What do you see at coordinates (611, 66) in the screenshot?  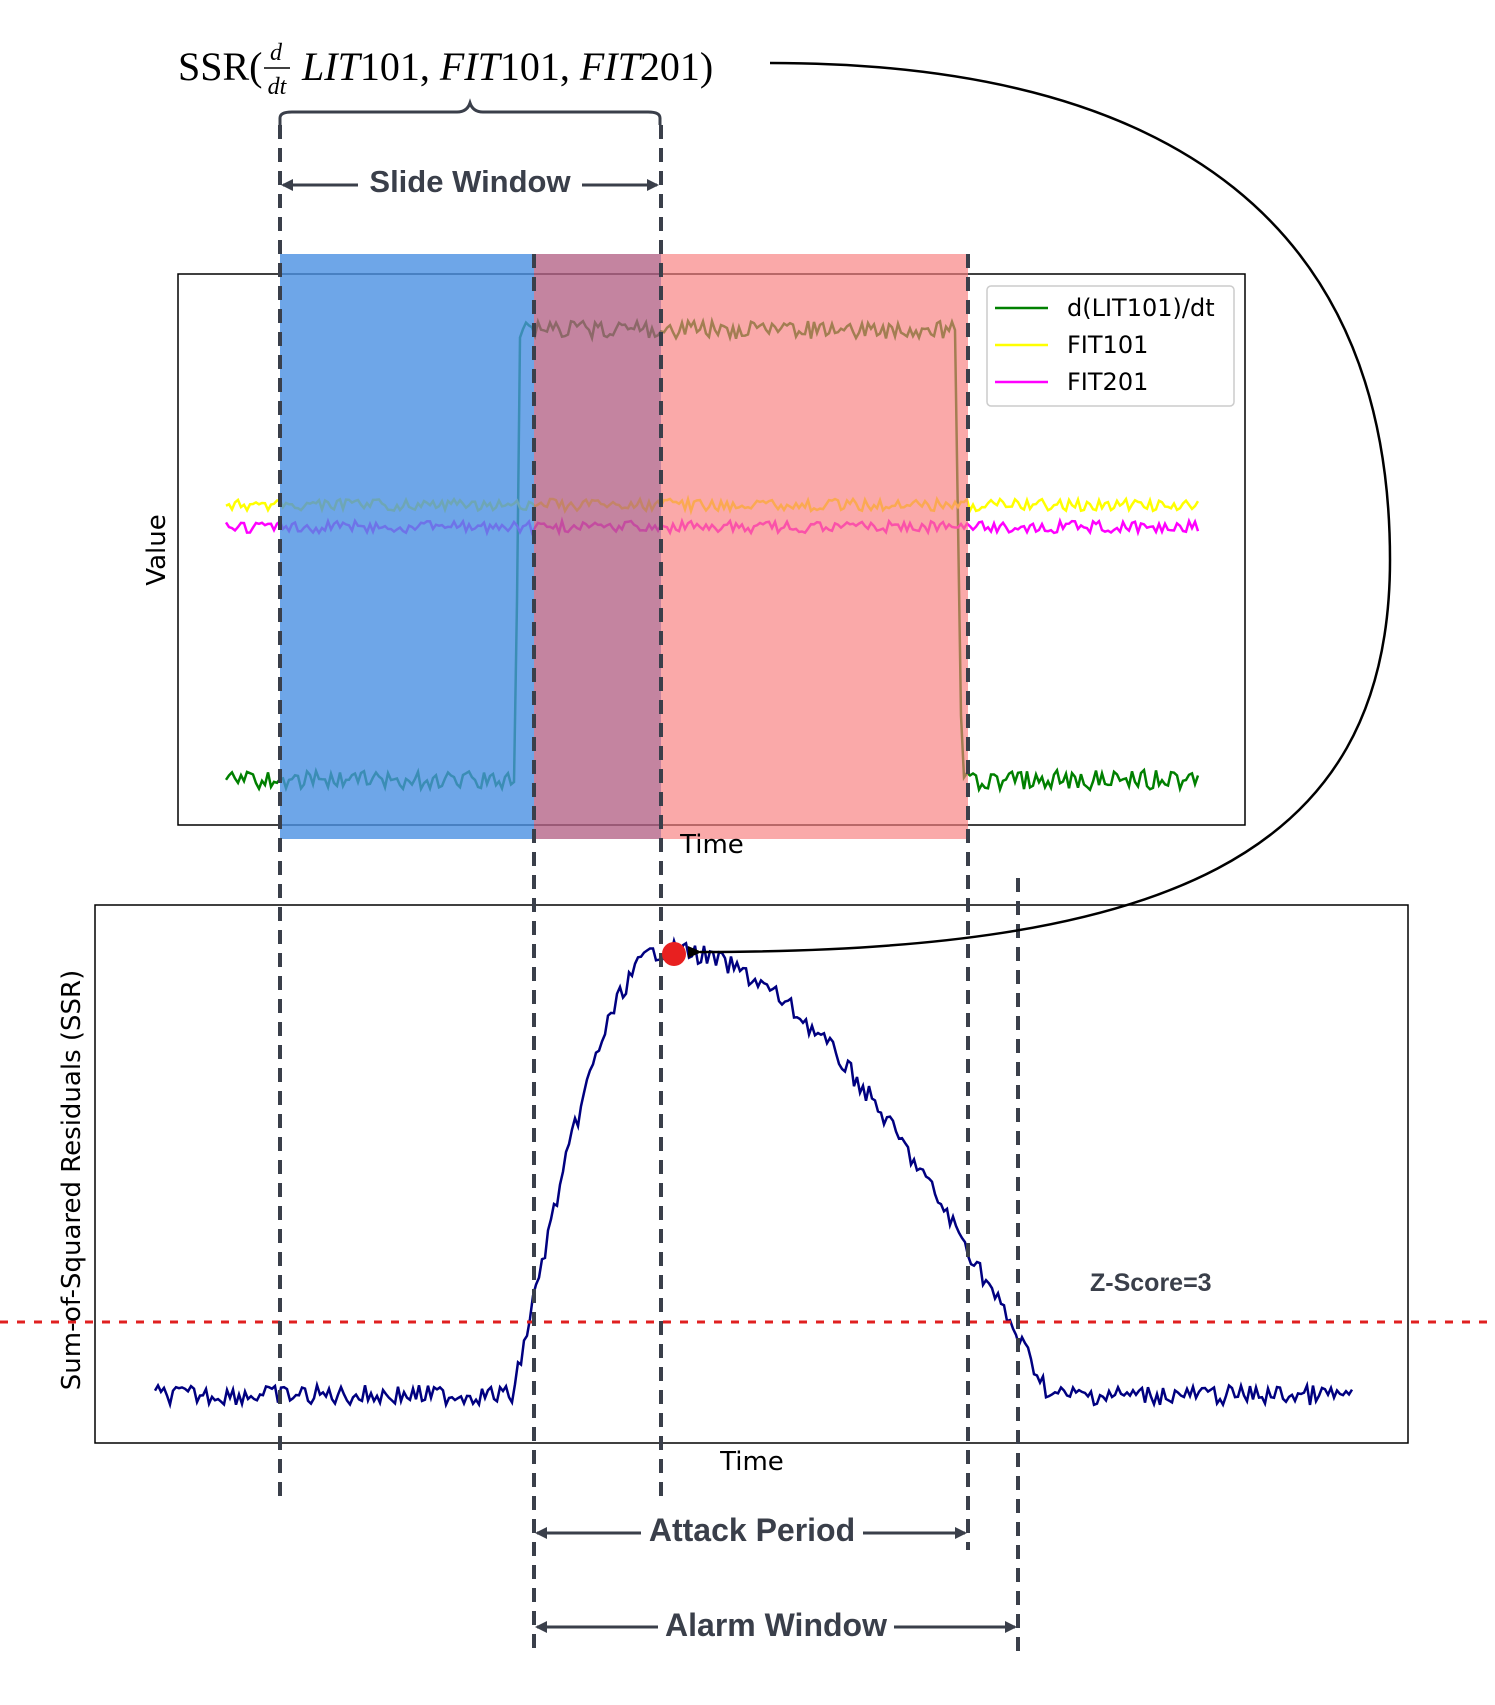 I see `formula-var-fit2: FIT` at bounding box center [611, 66].